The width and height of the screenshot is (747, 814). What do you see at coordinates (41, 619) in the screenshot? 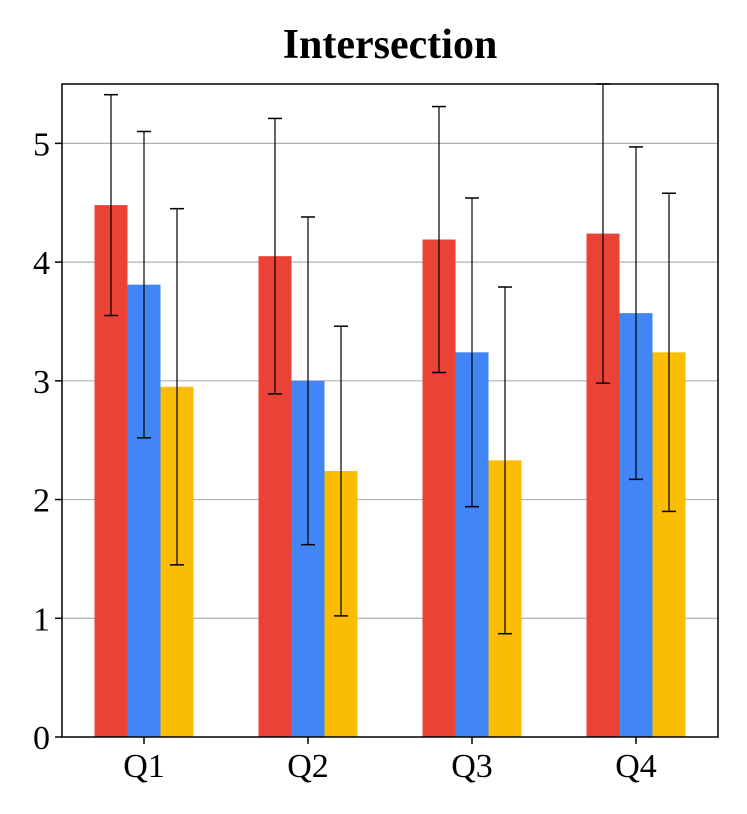
I see `y-tick-label: 1` at bounding box center [41, 619].